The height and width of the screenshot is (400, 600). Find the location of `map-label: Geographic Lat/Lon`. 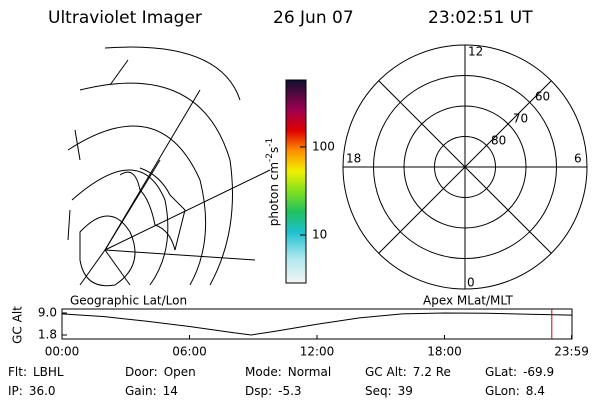

map-label: Geographic Lat/Lon is located at coordinates (128, 301).